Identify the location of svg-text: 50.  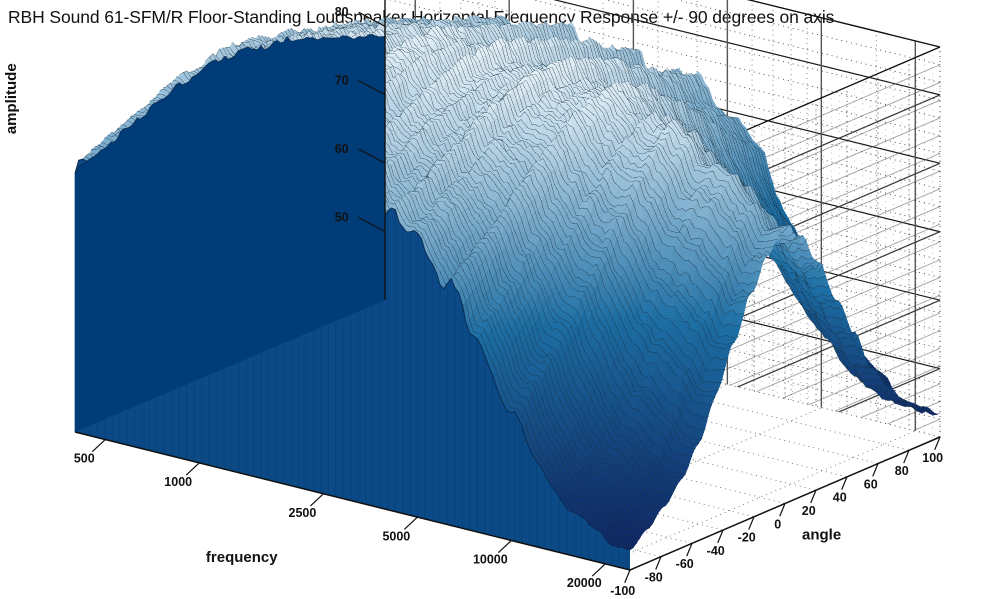
(342, 217).